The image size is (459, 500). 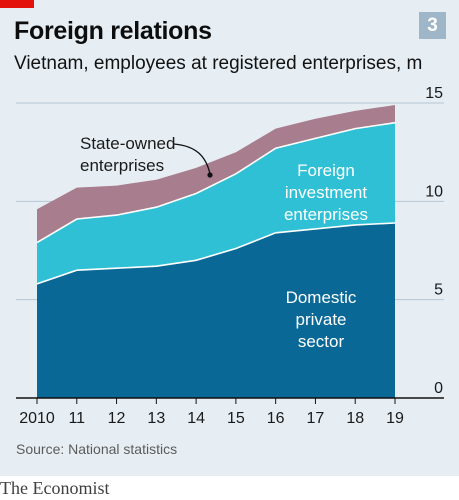 What do you see at coordinates (156, 418) in the screenshot?
I see `x-tick-label: 13` at bounding box center [156, 418].